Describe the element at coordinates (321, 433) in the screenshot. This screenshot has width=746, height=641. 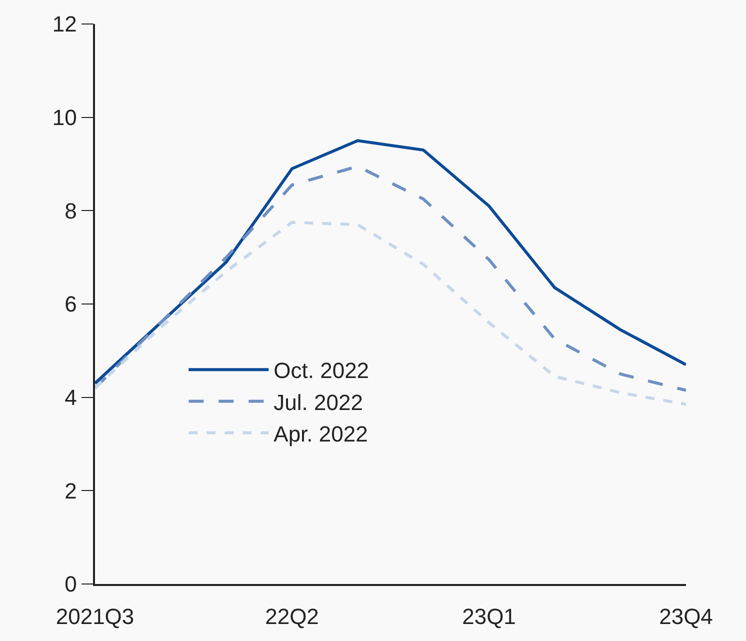
I see `legend-label: Apr. 2022` at that location.